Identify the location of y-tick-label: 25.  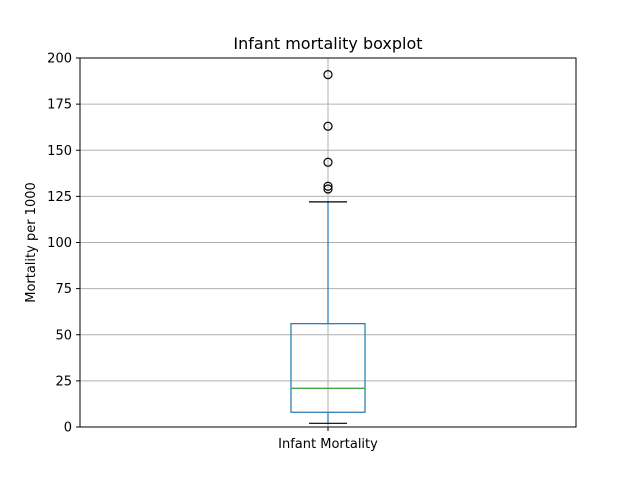
(63, 381).